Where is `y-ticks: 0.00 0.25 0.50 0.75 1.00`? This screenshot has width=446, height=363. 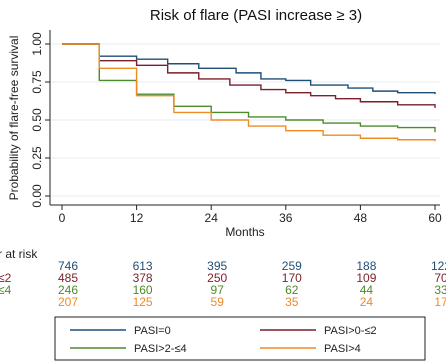
y-ticks: 0.00 0.25 0.50 0.75 1.00 is located at coordinates (40, 120).